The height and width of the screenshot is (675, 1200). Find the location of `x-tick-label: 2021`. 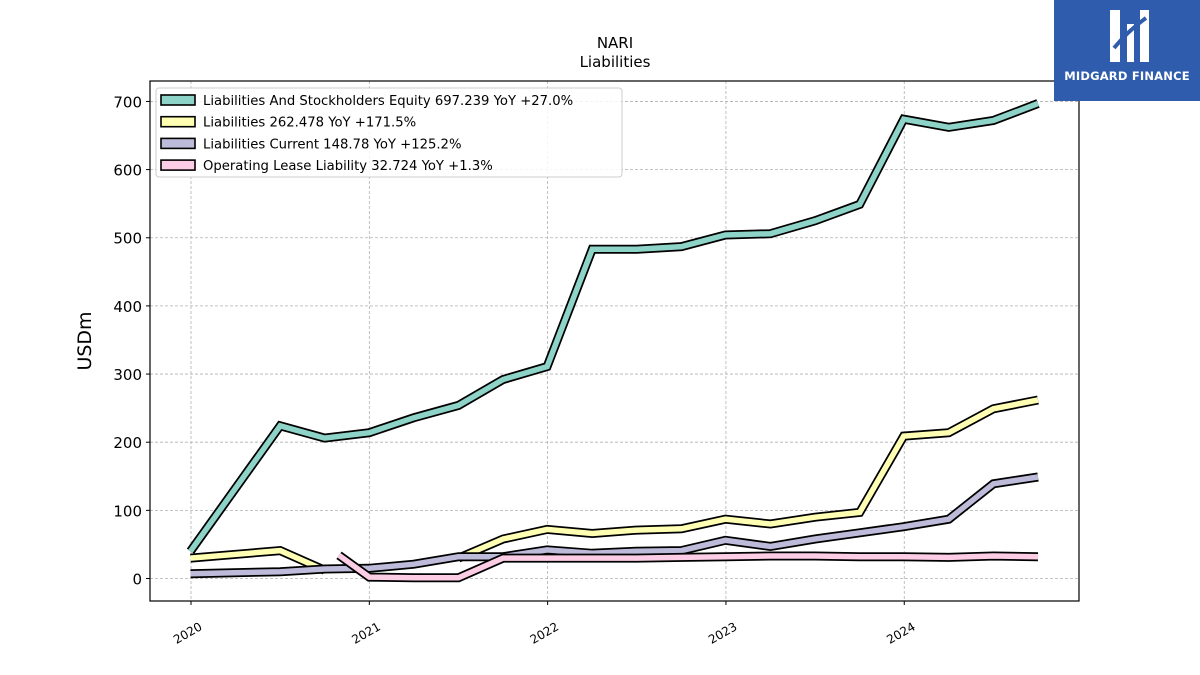

x-tick-label: 2021 is located at coordinates (365, 632).